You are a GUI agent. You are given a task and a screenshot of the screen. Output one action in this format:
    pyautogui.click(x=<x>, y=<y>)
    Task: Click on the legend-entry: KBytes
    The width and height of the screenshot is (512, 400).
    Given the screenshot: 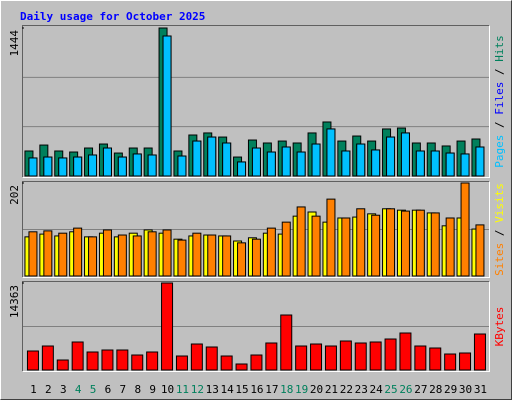 What is the action you would take?
    pyautogui.click(x=499, y=327)
    